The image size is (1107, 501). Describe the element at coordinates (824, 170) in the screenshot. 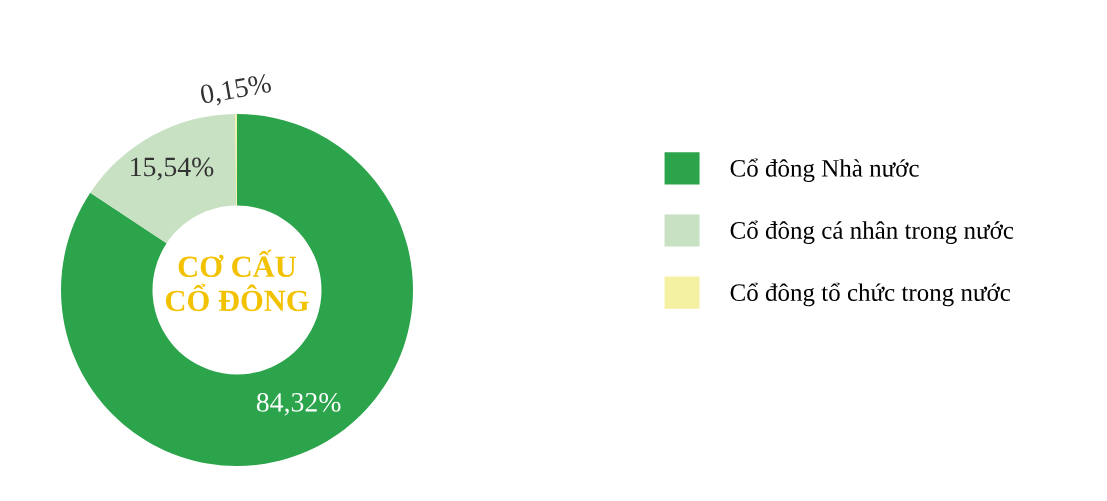

I see `legend-label: Cổ đông Nhà nước` at that location.